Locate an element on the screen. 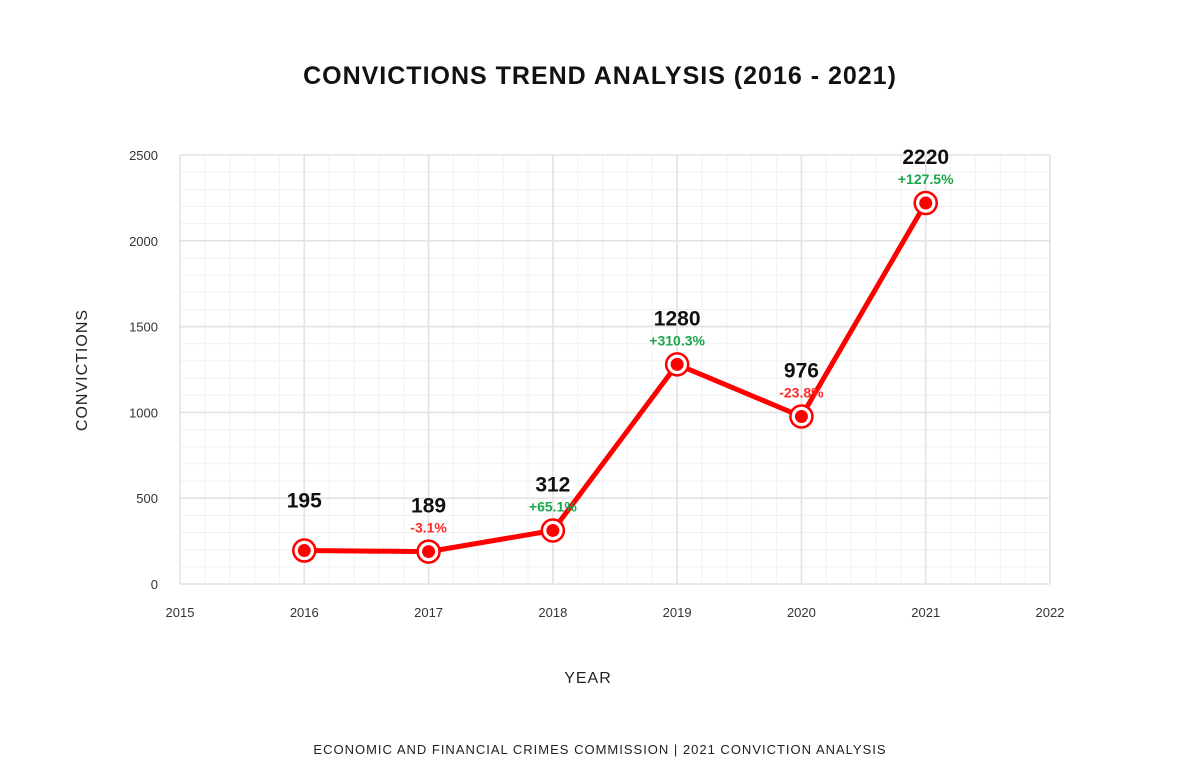  y-axis-ticks: 0 500 1000 1500 2000 2500 is located at coordinates (143, 370).